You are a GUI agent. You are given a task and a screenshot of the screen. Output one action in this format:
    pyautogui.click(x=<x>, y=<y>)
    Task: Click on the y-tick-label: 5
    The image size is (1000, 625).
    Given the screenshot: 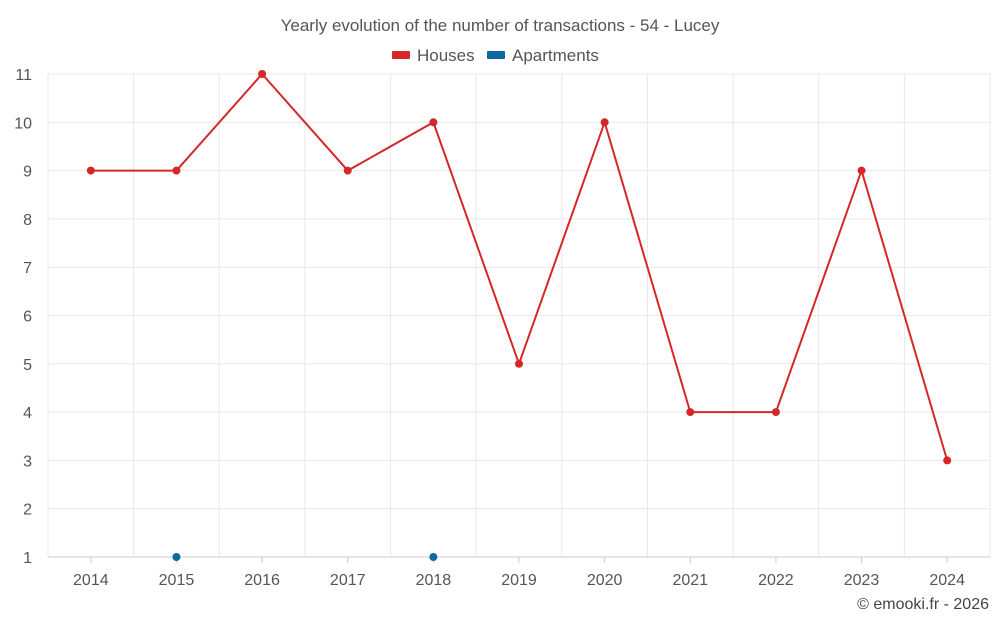 What is the action you would take?
    pyautogui.click(x=27, y=365)
    